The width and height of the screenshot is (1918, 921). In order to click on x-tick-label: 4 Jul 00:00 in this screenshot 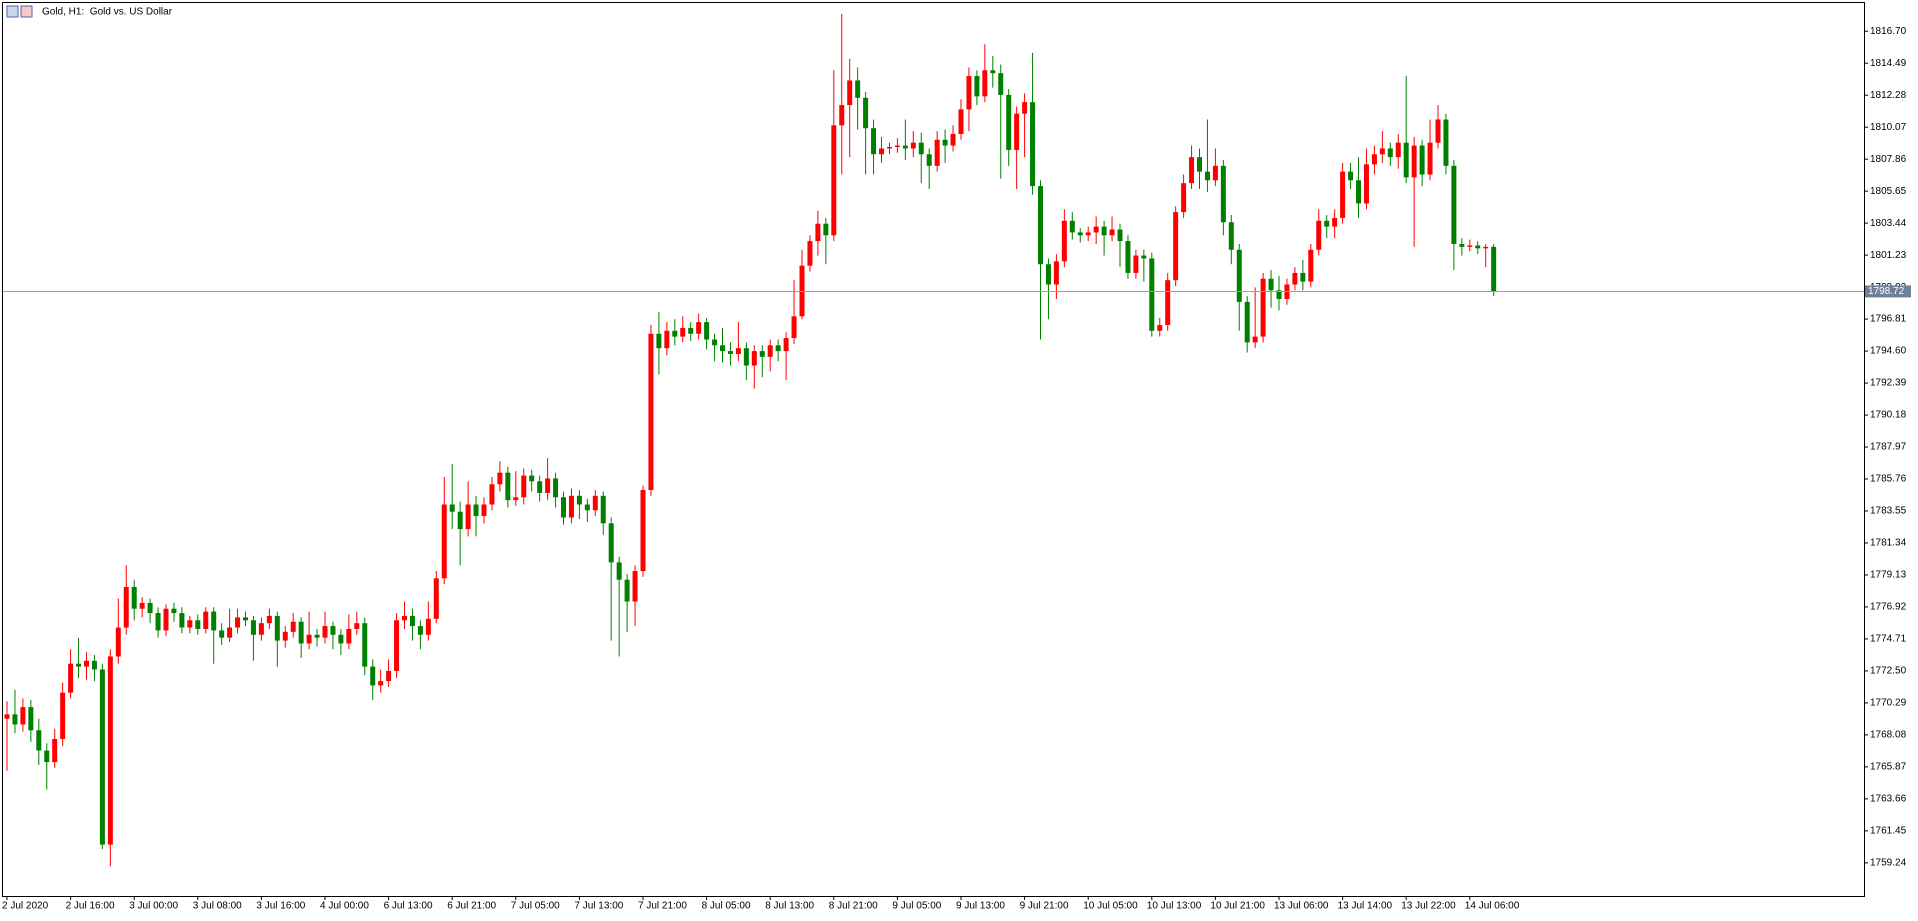, I will do `click(344, 906)`.